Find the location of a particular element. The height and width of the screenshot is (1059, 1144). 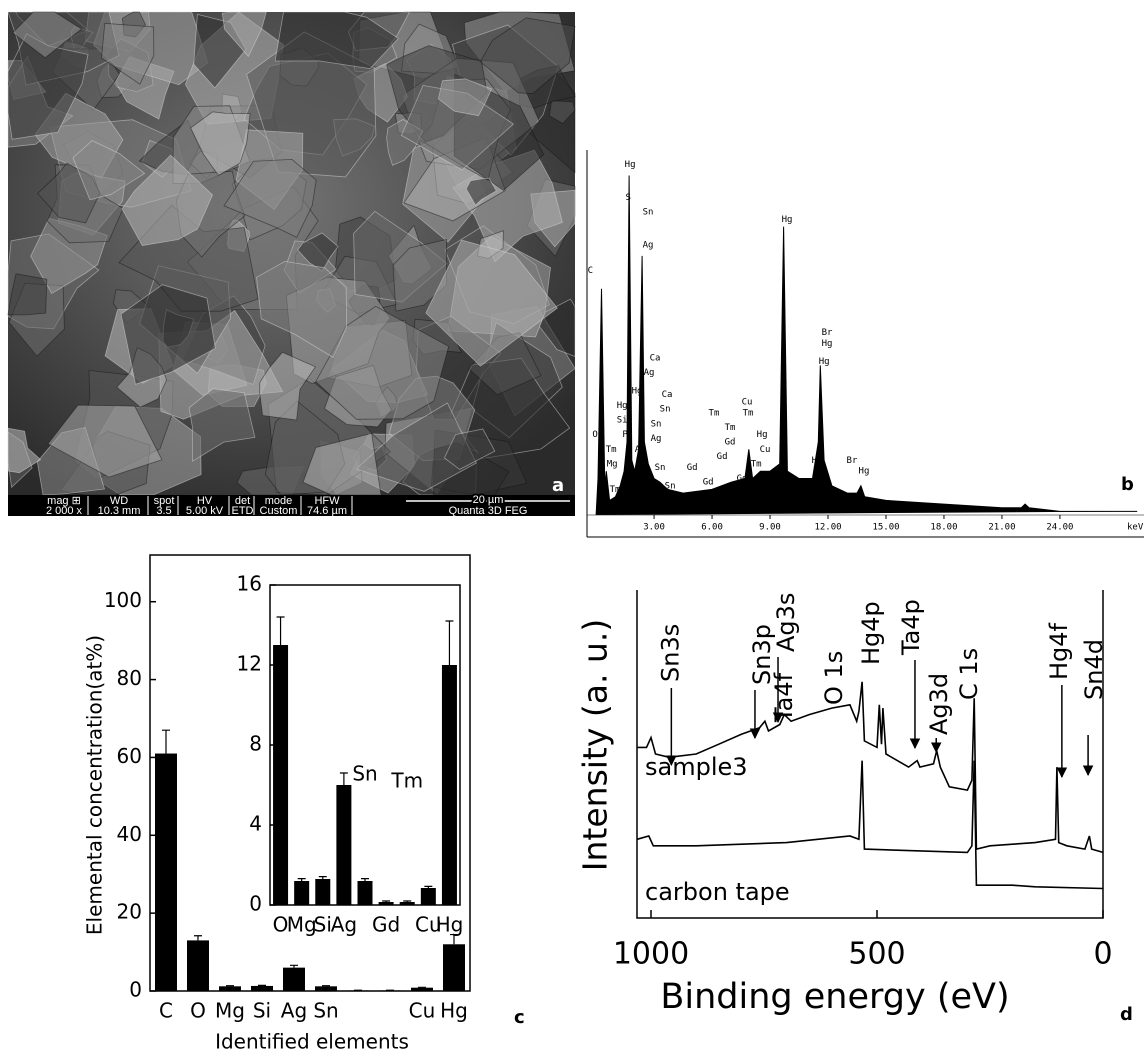

peak-label: Ag3d is located at coordinates (939, 704).